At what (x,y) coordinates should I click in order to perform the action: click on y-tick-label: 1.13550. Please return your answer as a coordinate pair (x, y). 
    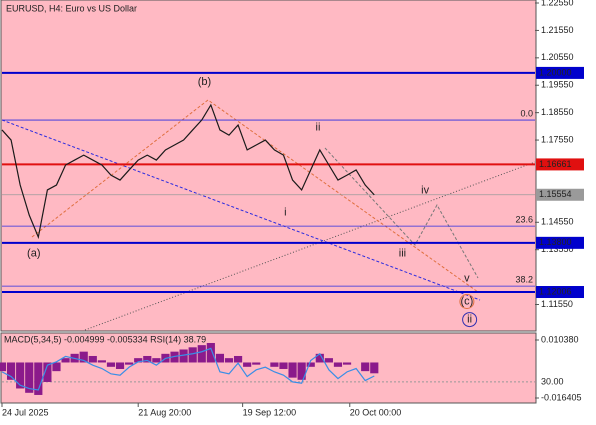
    Looking at the image, I should click on (557, 249).